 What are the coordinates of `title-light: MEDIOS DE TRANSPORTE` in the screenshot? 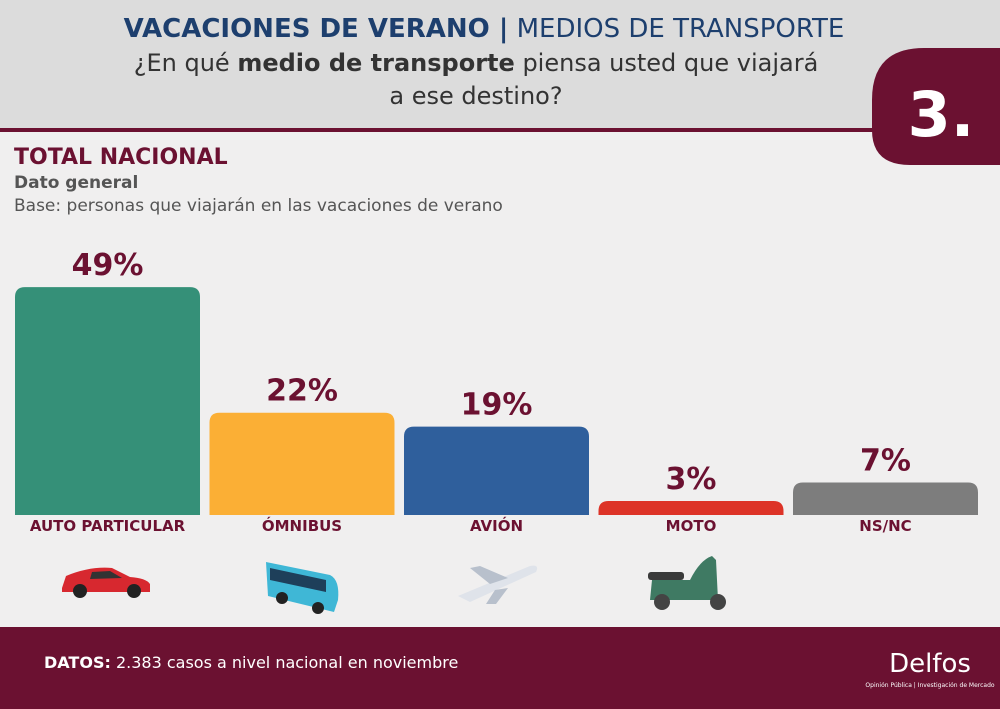 It's located at (681, 29).